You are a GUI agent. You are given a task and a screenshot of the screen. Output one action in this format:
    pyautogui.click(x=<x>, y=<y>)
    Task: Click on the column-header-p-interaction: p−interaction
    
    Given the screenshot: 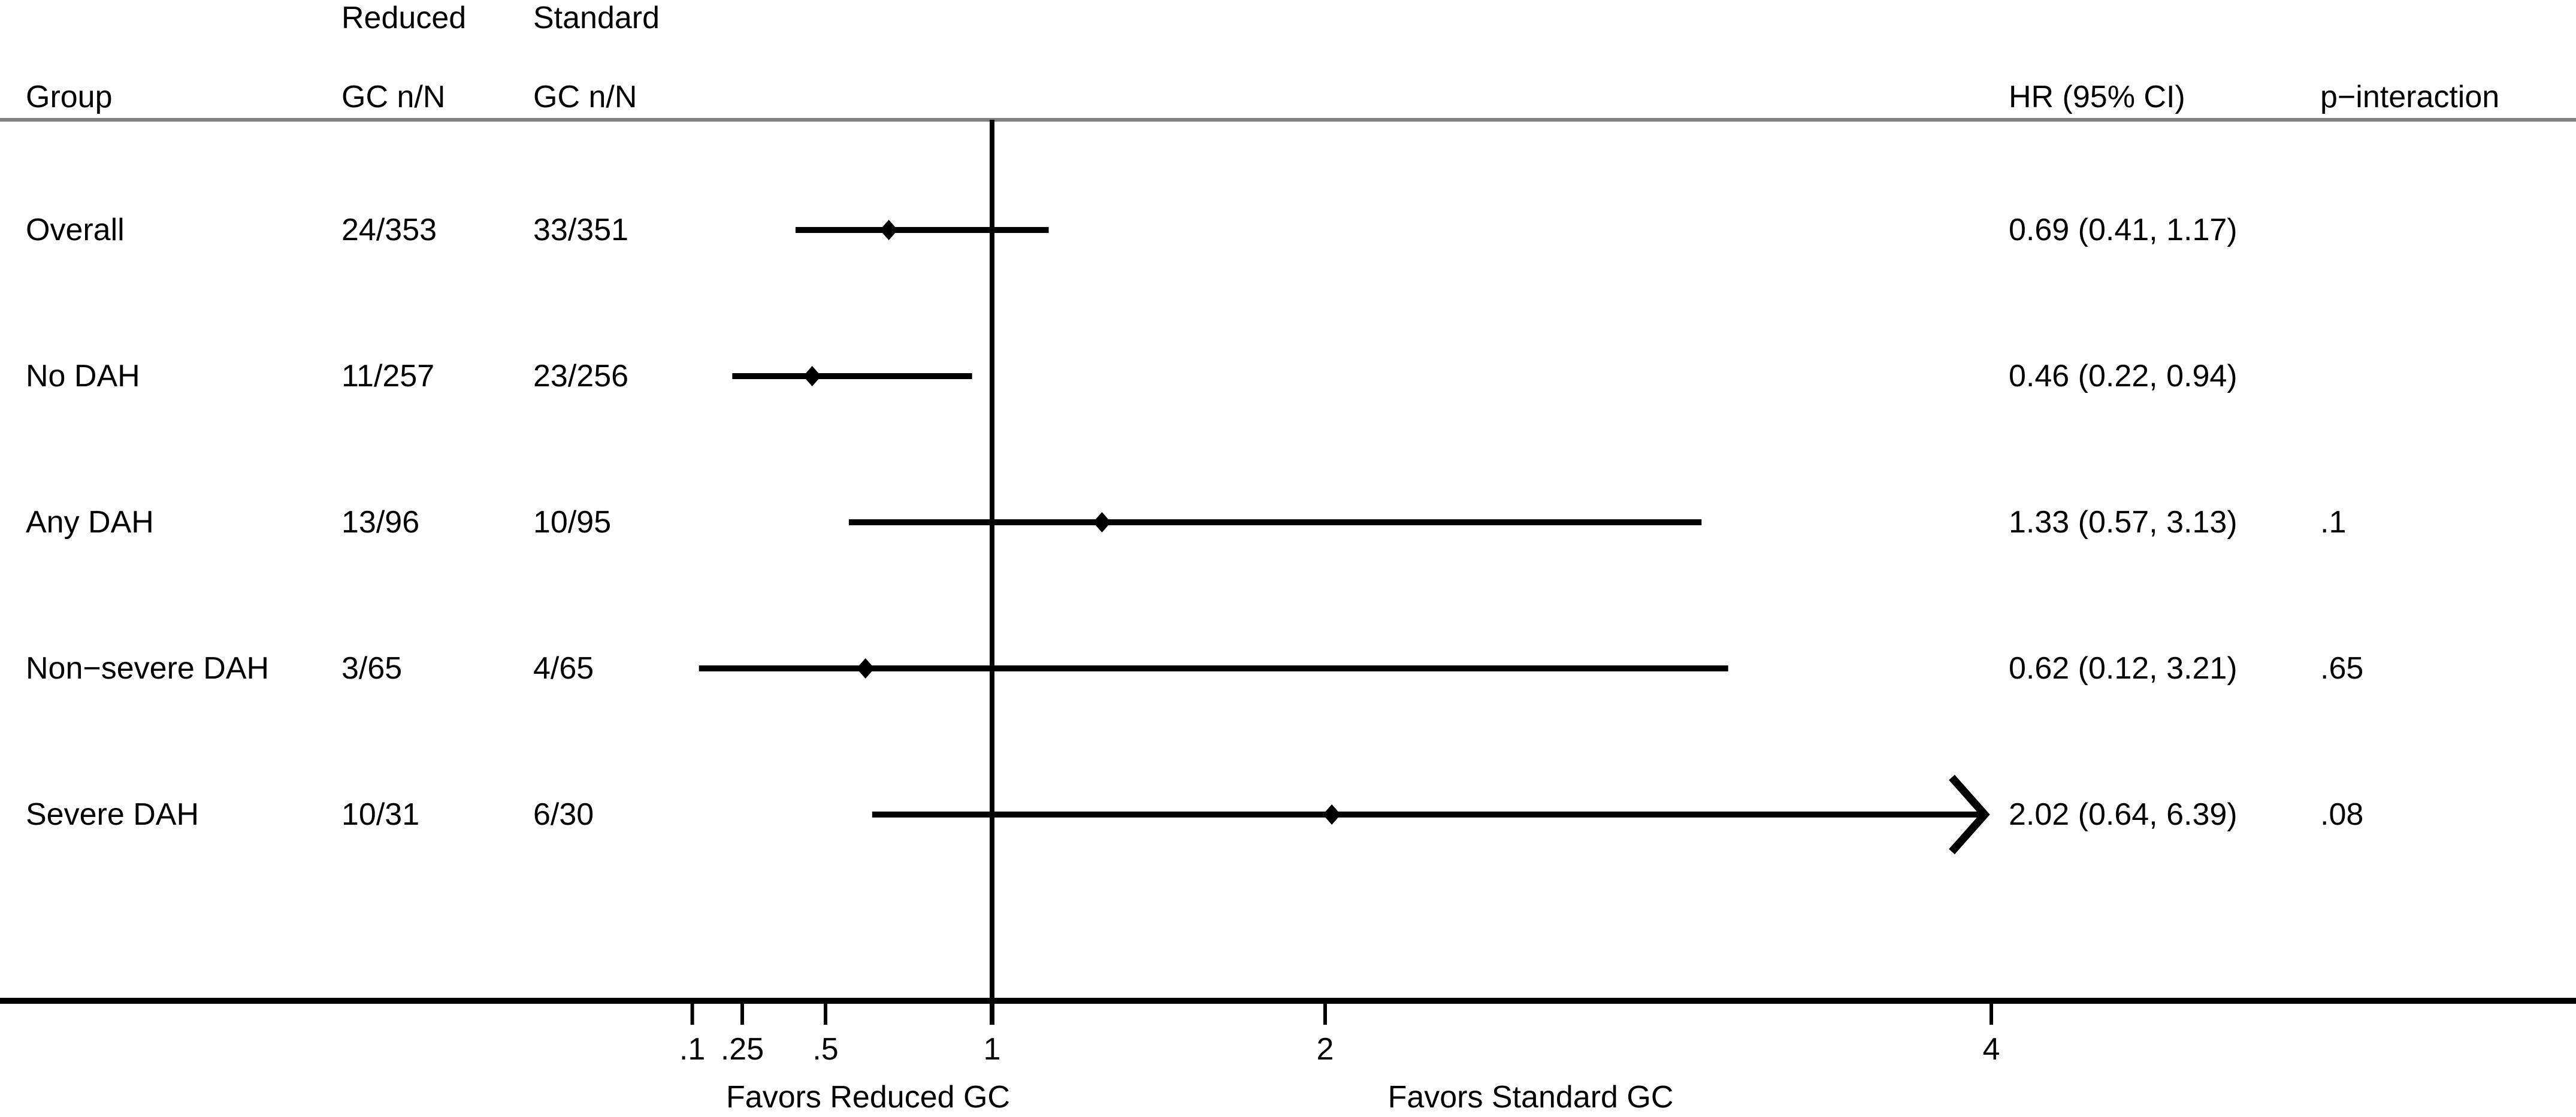 What is the action you would take?
    pyautogui.click(x=2410, y=97)
    